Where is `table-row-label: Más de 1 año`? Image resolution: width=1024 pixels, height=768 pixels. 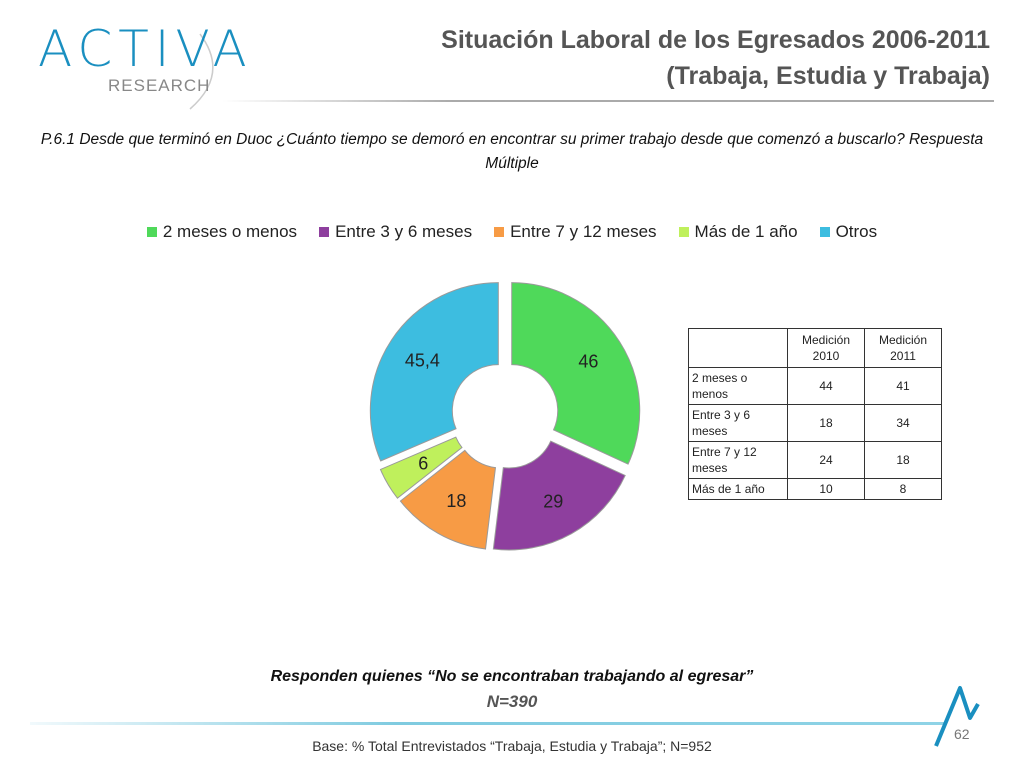
table-row-label: Más de 1 año is located at coordinates (738, 489).